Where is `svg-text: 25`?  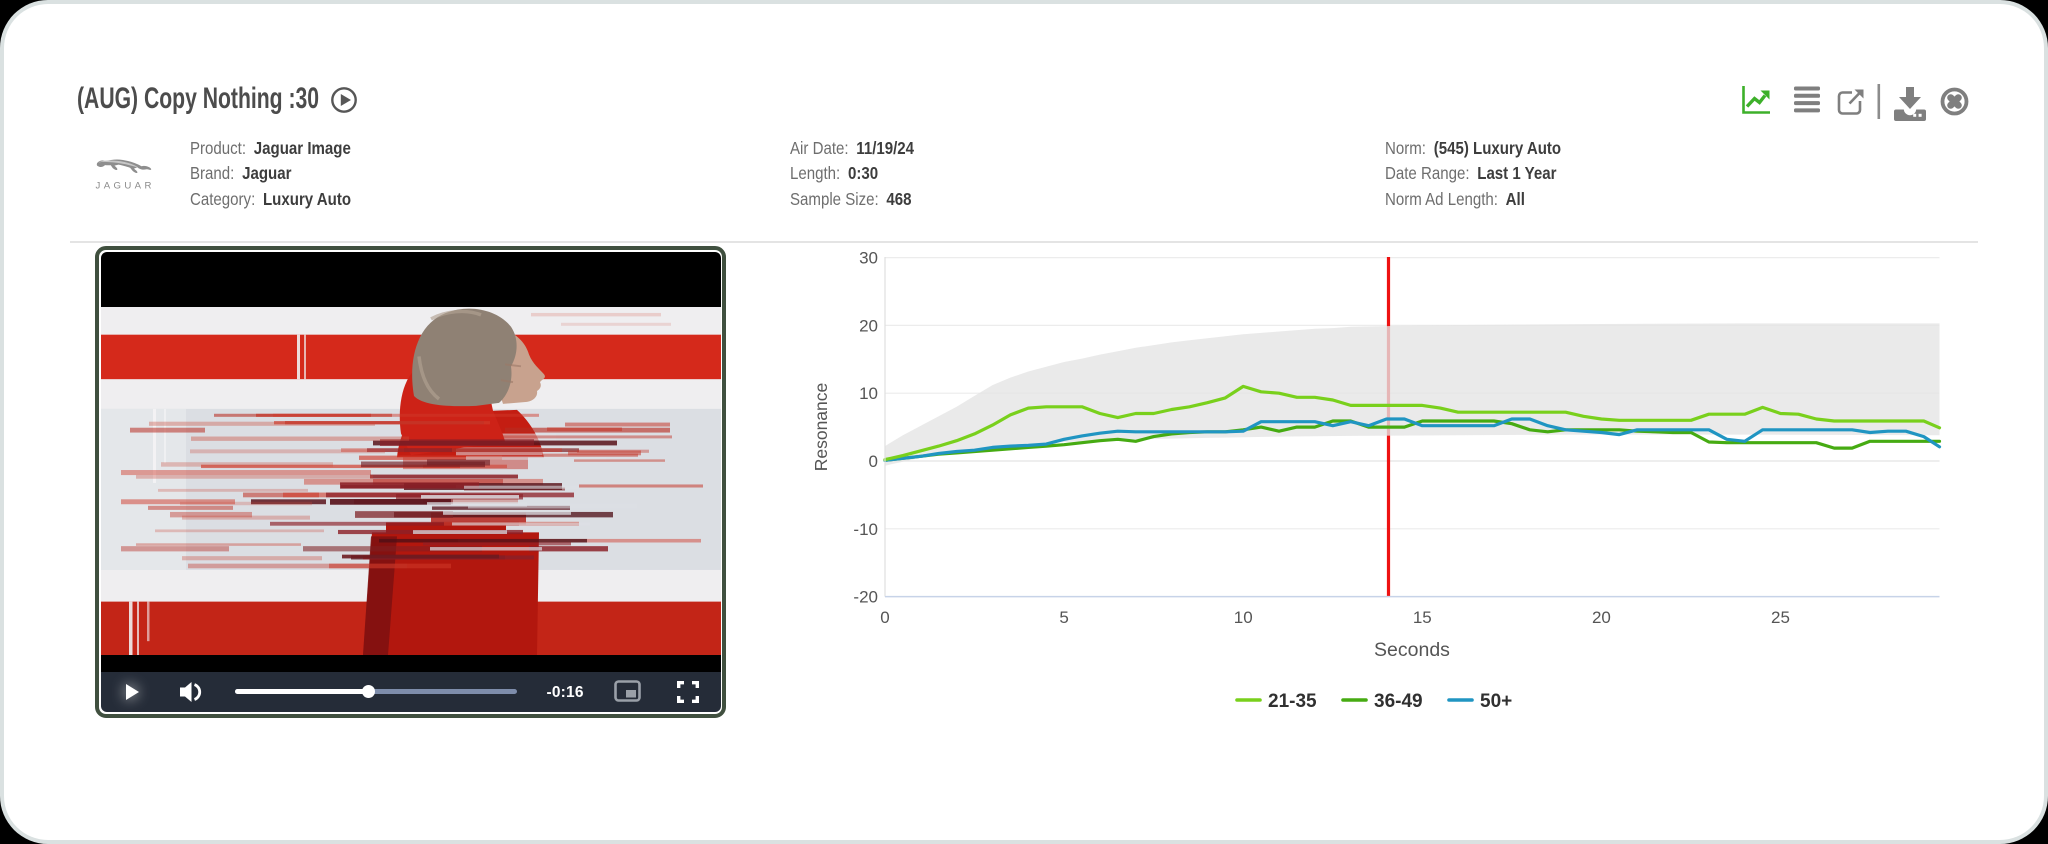
svg-text: 25 is located at coordinates (1780, 617).